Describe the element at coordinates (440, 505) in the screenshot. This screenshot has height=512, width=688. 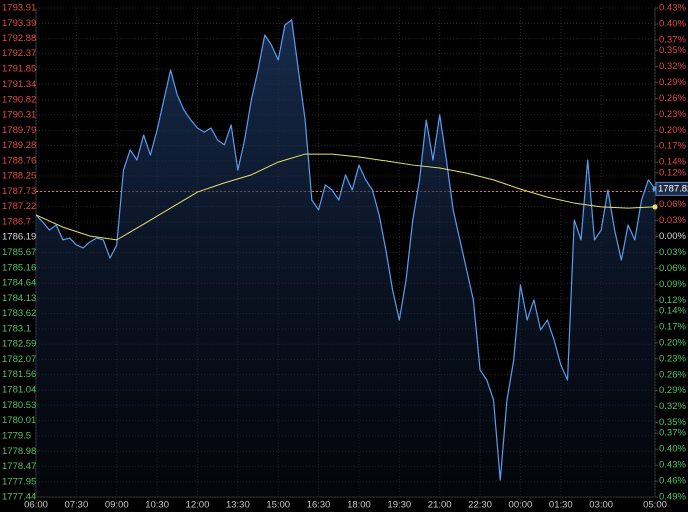
I see `x-tick-label: 21:00` at that location.